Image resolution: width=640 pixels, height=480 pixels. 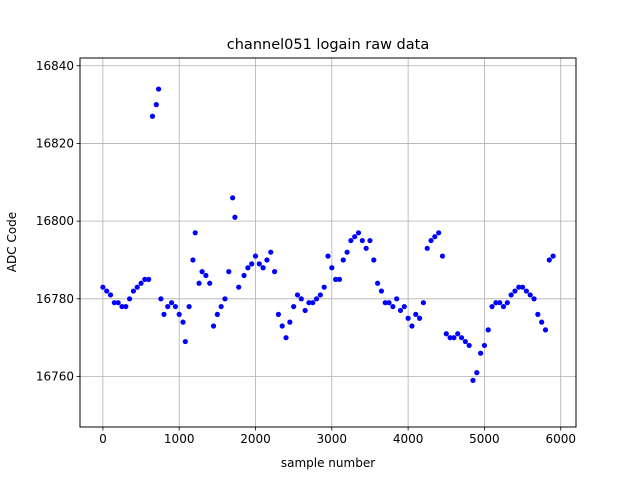 I want to click on y-axis-label: ADC Code, so click(x=12, y=242).